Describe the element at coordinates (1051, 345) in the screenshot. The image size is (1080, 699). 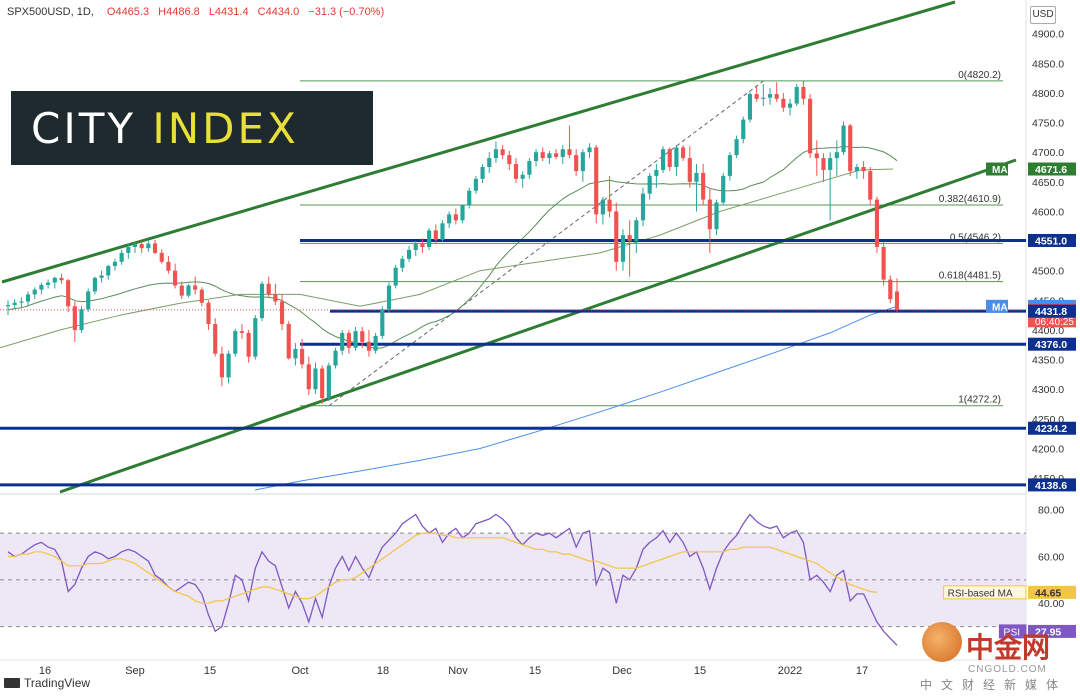
I see `price-badge-value: 4376.0` at that location.